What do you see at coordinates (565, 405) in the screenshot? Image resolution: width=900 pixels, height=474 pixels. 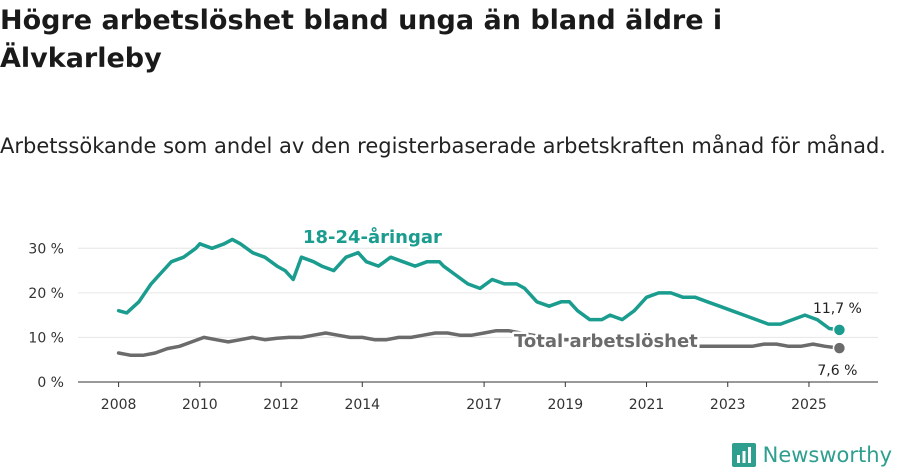 I see `x-tick-label: 2019` at bounding box center [565, 405].